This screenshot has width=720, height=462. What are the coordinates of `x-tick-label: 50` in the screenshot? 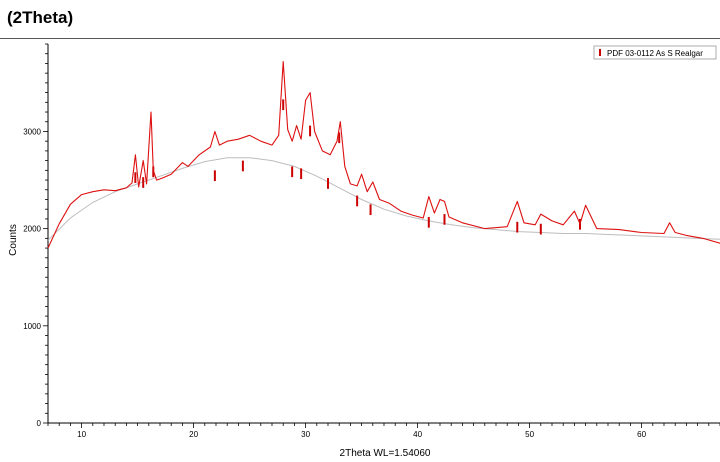 It's located at (529, 434).